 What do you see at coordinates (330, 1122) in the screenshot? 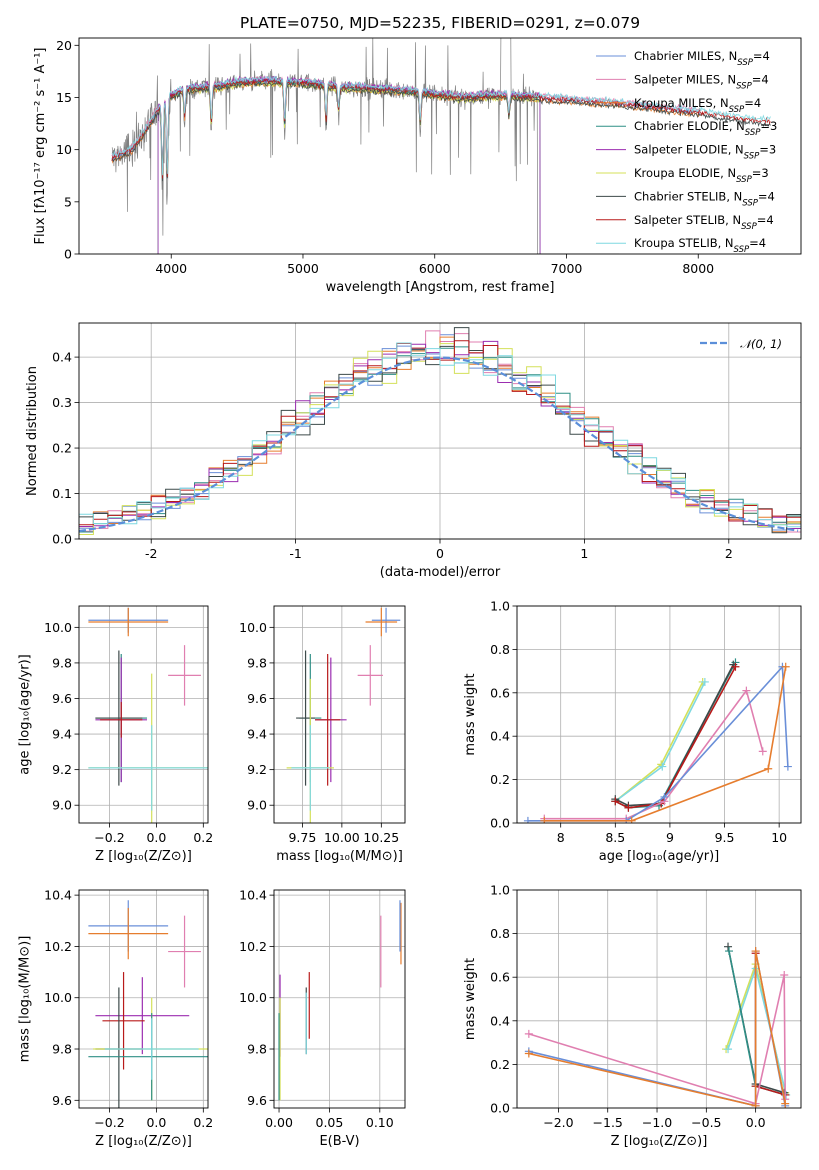
I see `x-tick-label: 0.05` at bounding box center [330, 1122].